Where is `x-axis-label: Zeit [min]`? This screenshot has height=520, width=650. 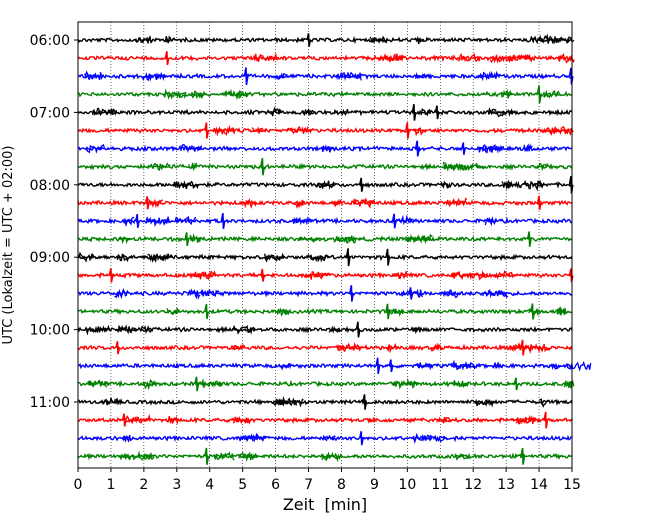
x-axis-label: Zeit [min] is located at coordinates (325, 504).